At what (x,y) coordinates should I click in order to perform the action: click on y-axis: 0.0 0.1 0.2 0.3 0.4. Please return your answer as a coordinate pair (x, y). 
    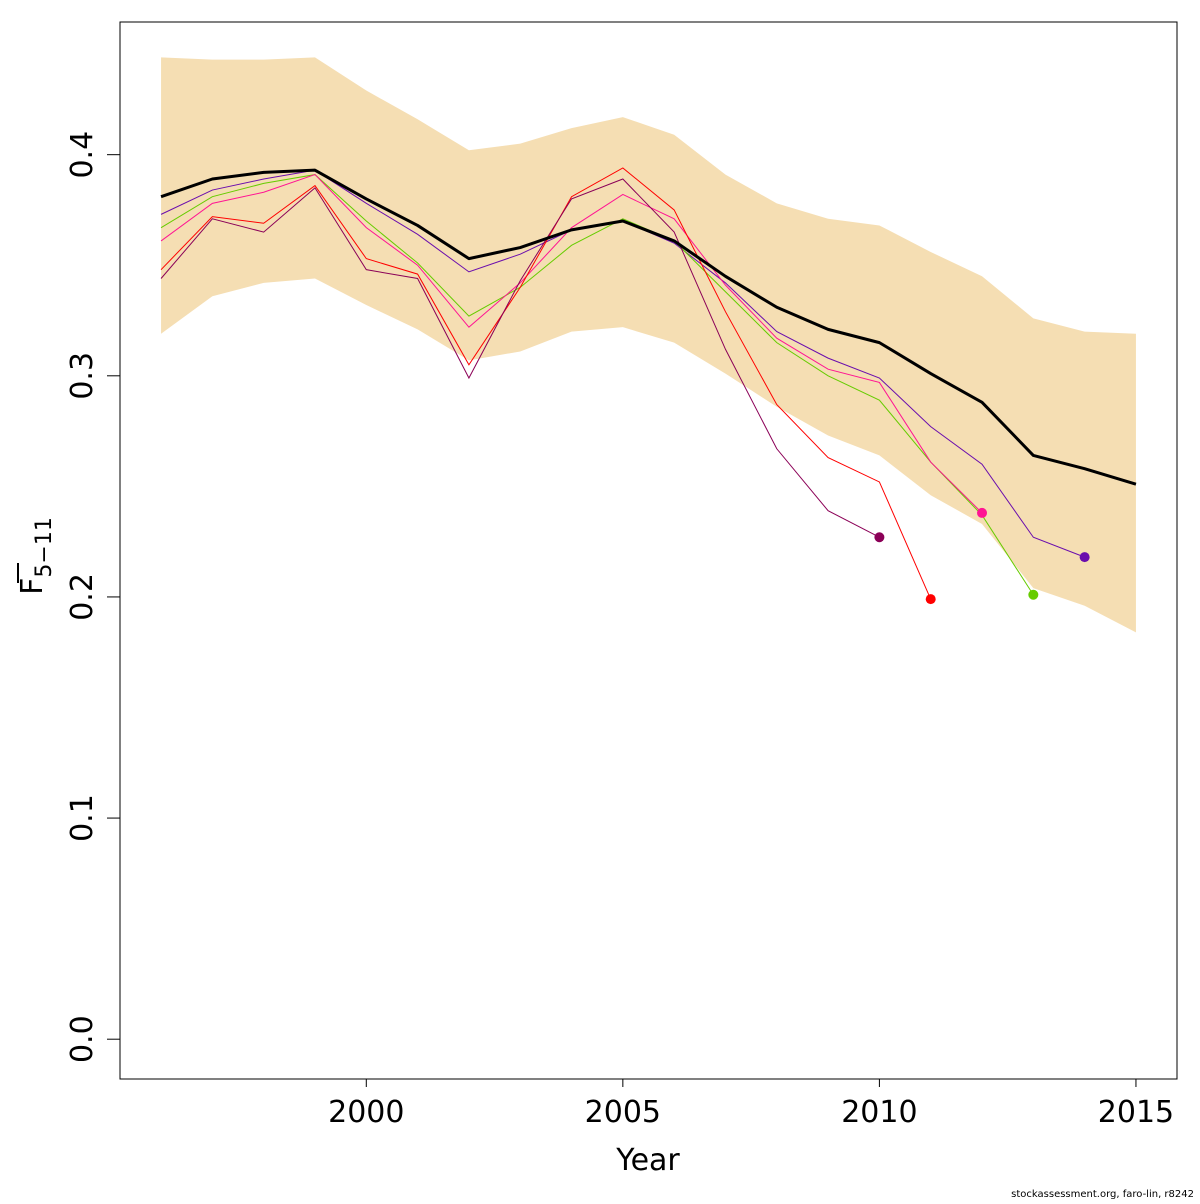
    Looking at the image, I should click on (92, 597).